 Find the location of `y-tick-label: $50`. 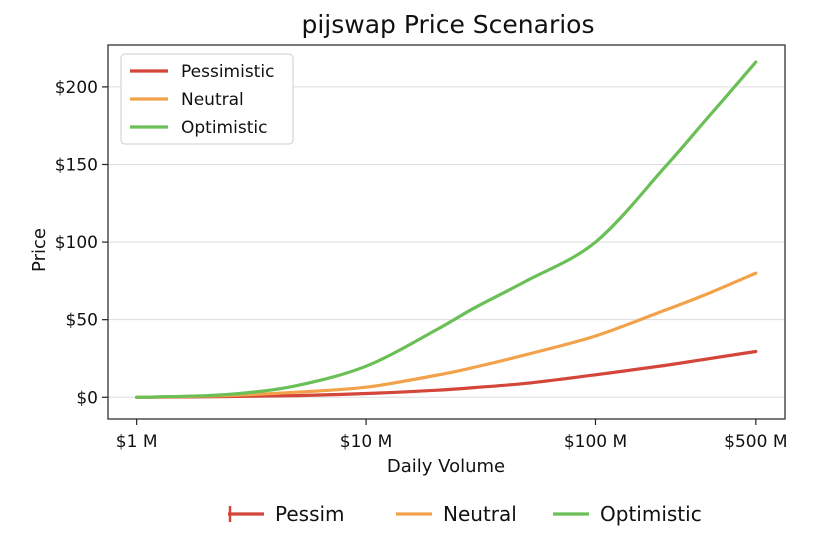

y-tick-label: $50 is located at coordinates (82, 321).